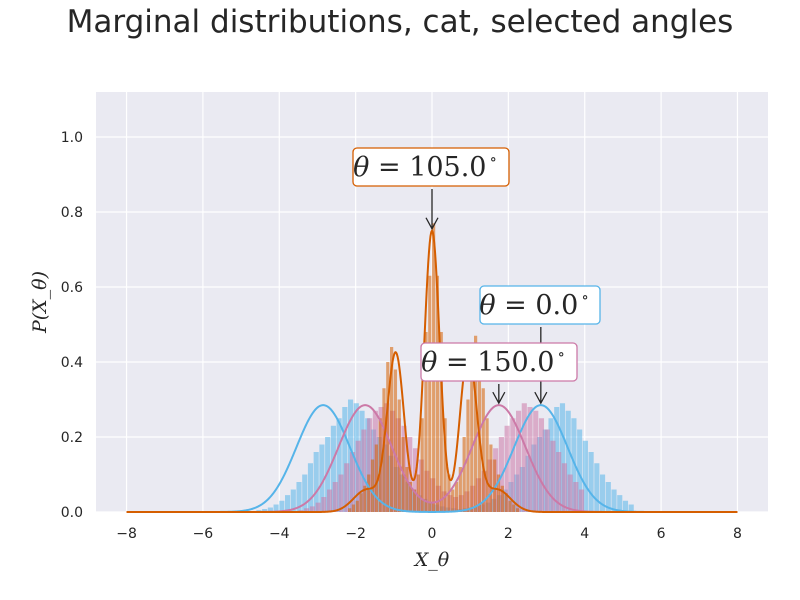  Describe the element at coordinates (72, 438) in the screenshot. I see `y-tick-label: 0.2` at that location.